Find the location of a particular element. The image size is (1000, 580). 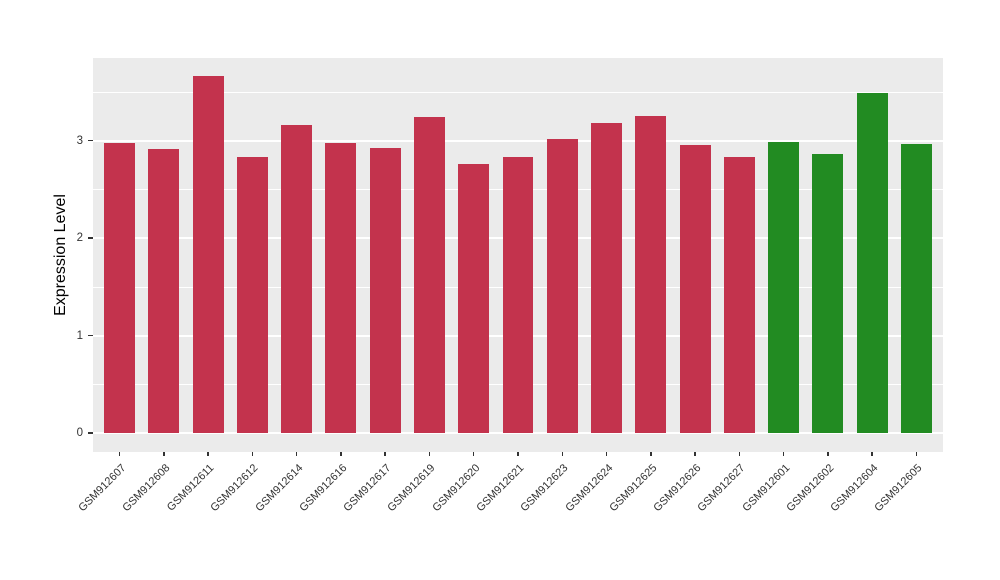

gridline-minor is located at coordinates (518, 92).